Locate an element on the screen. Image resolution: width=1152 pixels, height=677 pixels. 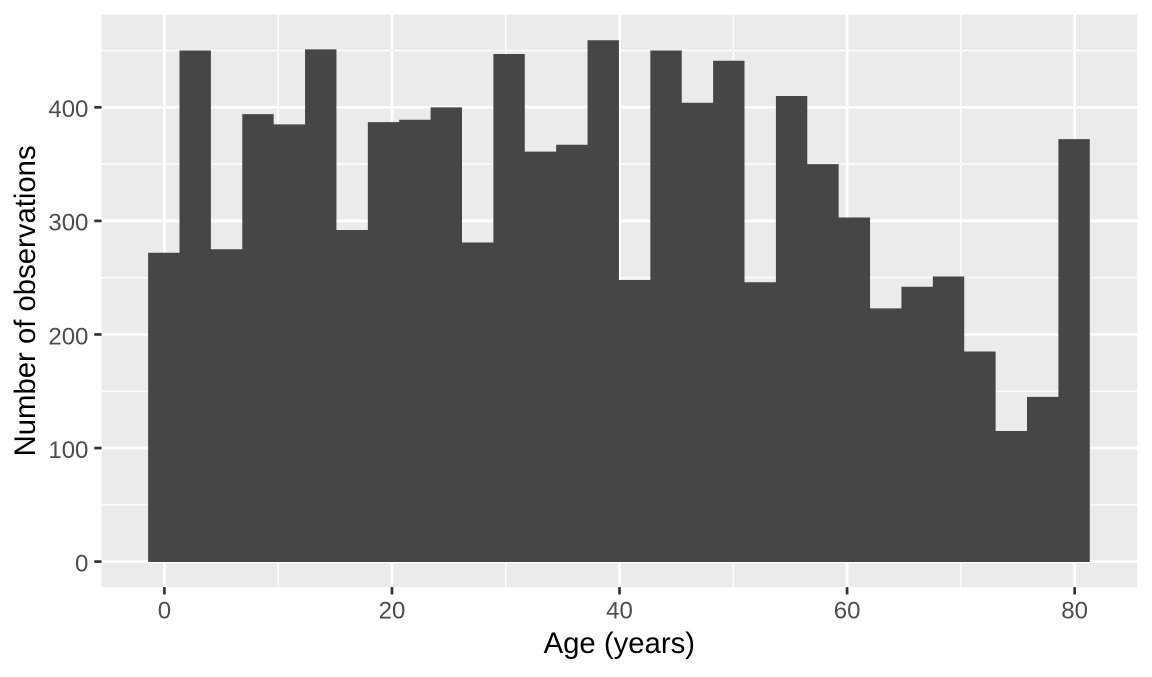
svg-text: 200 is located at coordinates (68, 336).